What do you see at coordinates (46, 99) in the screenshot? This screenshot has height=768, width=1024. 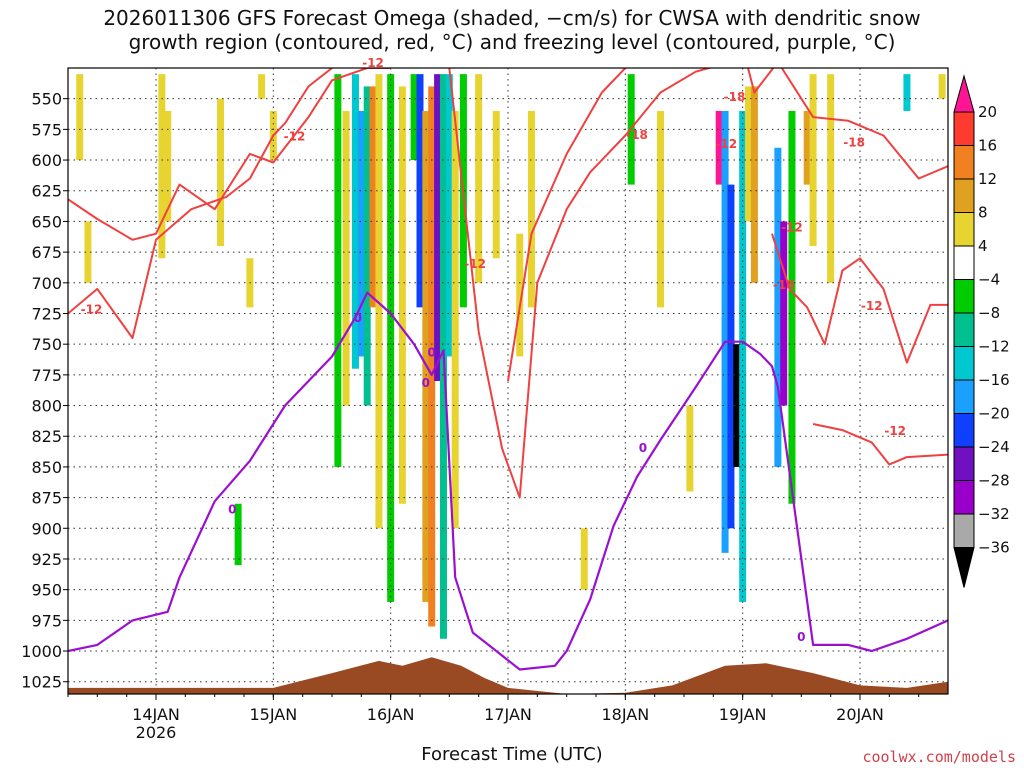 I see `y-tick-label: 550` at bounding box center [46, 99].